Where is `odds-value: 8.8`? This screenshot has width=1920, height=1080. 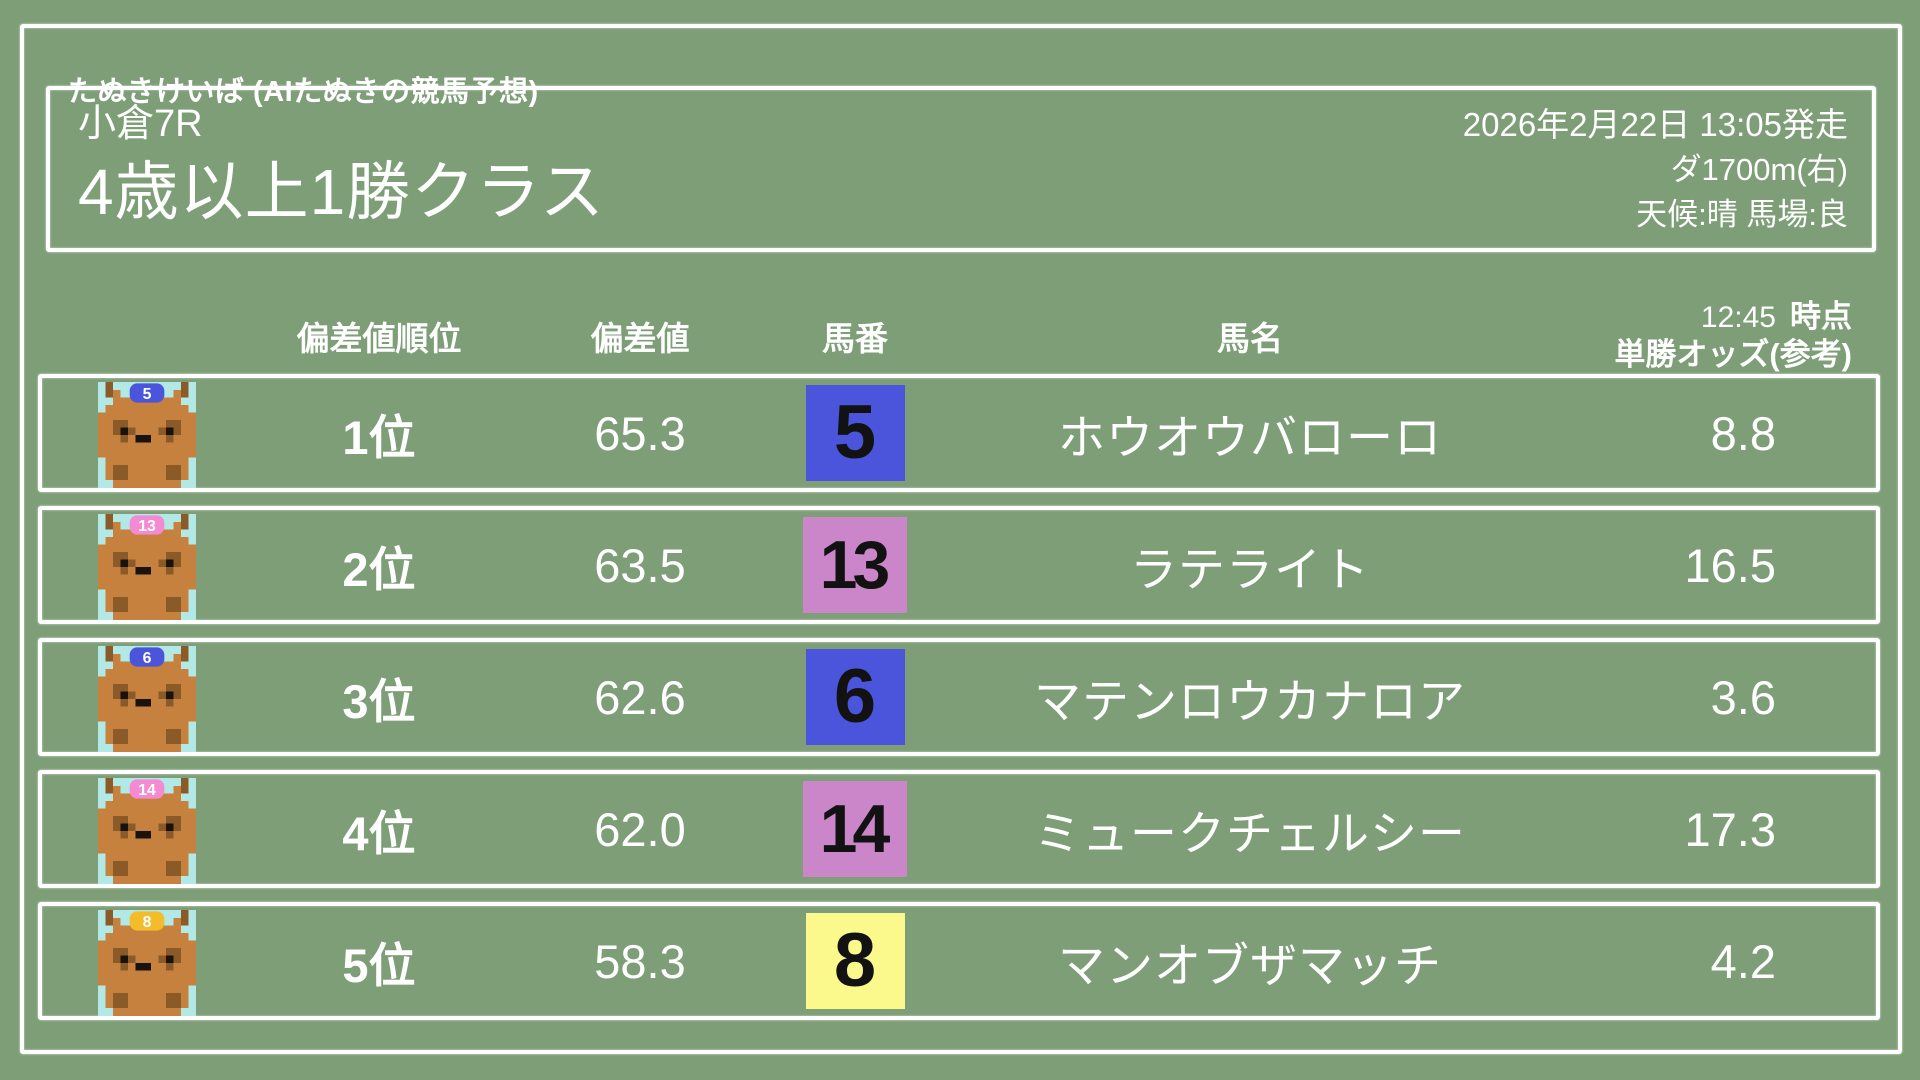 odds-value: 8.8 is located at coordinates (1743, 433).